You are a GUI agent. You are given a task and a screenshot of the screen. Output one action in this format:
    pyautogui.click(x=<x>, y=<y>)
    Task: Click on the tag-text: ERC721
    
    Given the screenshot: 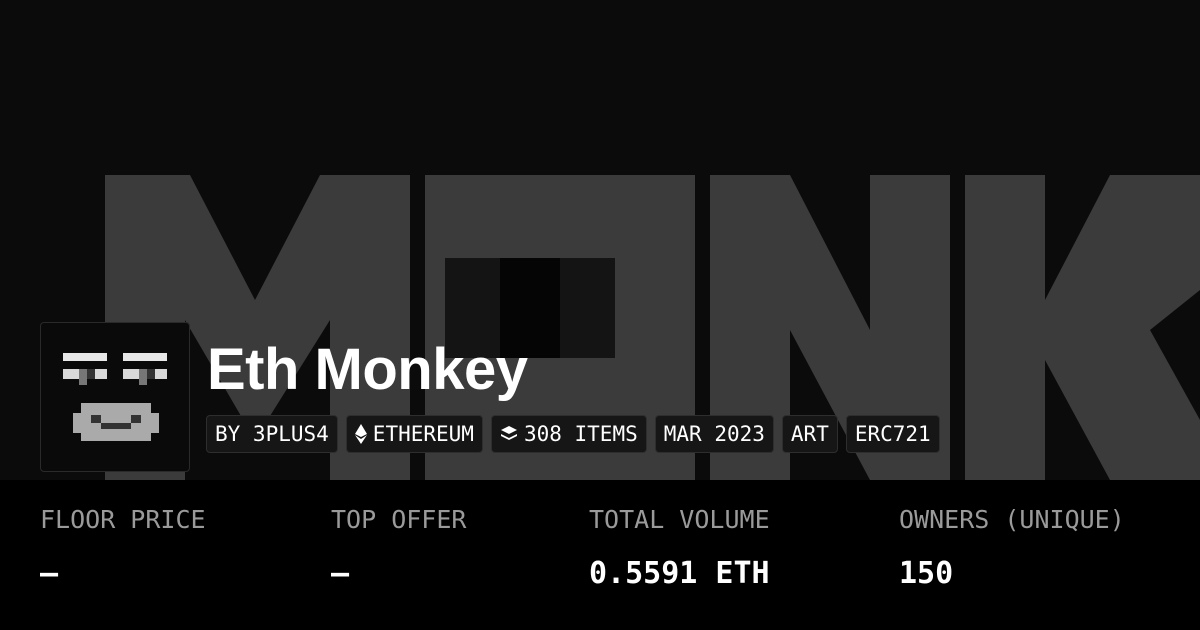 What is the action you would take?
    pyautogui.click(x=892, y=434)
    